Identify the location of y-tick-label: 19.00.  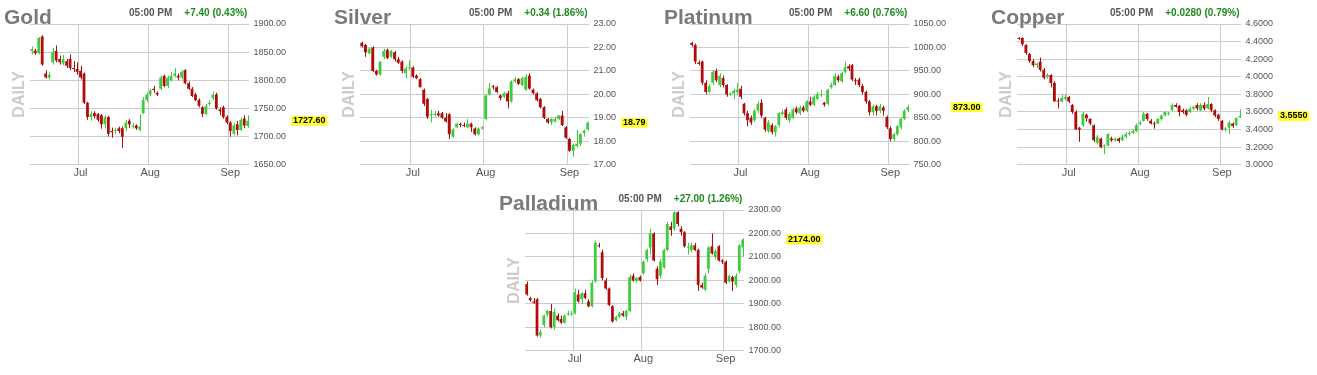
(605, 117).